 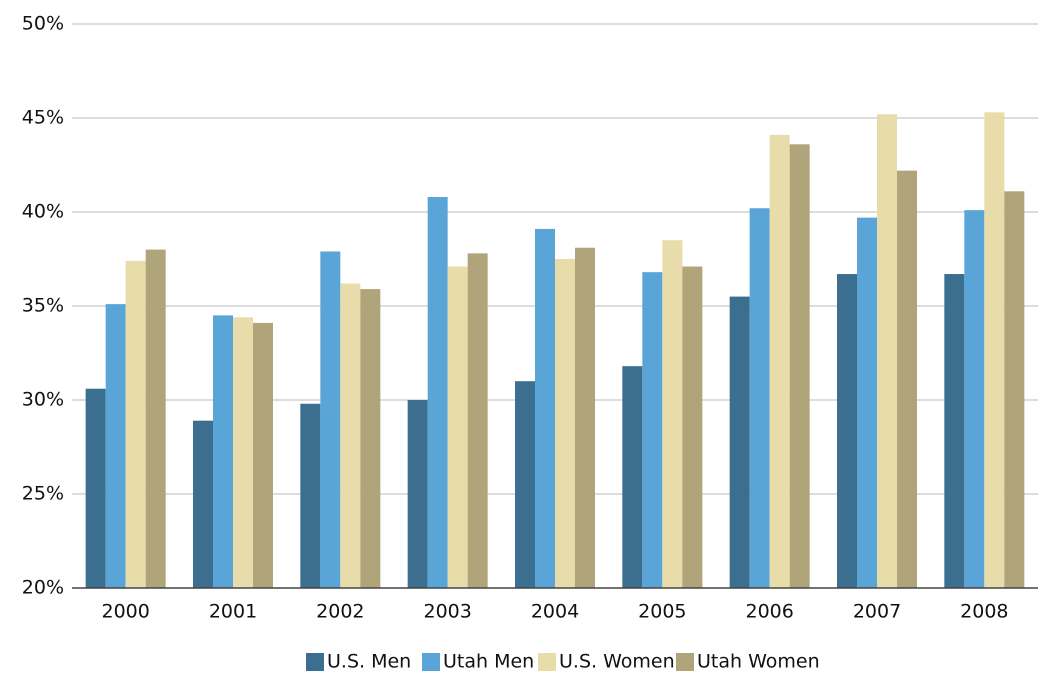 What do you see at coordinates (555, 612) in the screenshot?
I see `x-tick-label: 2004` at bounding box center [555, 612].